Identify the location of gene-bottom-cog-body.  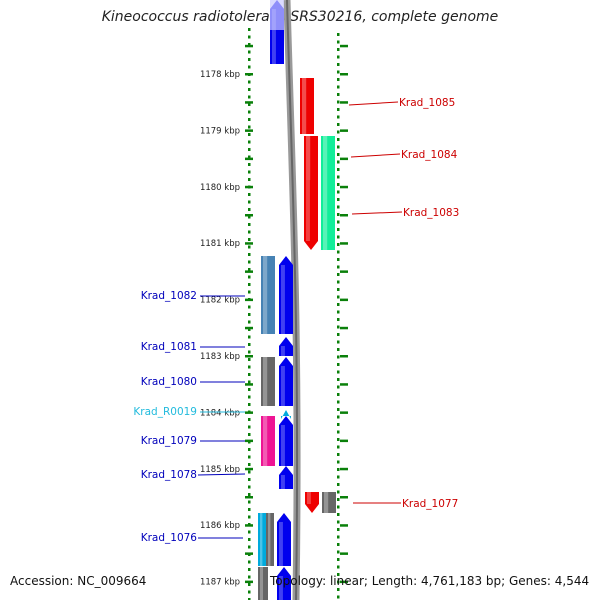
(263, 583).